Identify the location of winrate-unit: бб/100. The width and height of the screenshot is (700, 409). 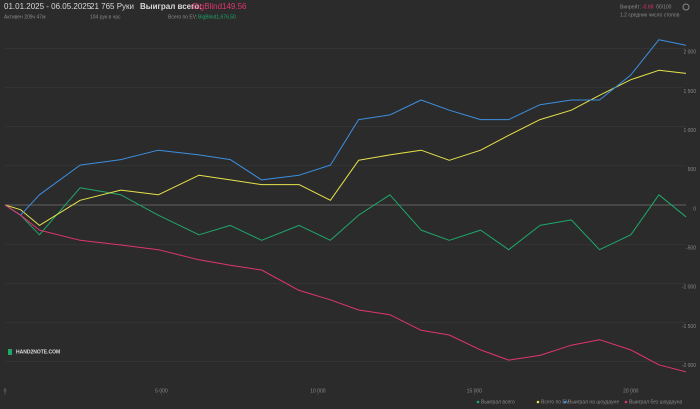
(664, 7).